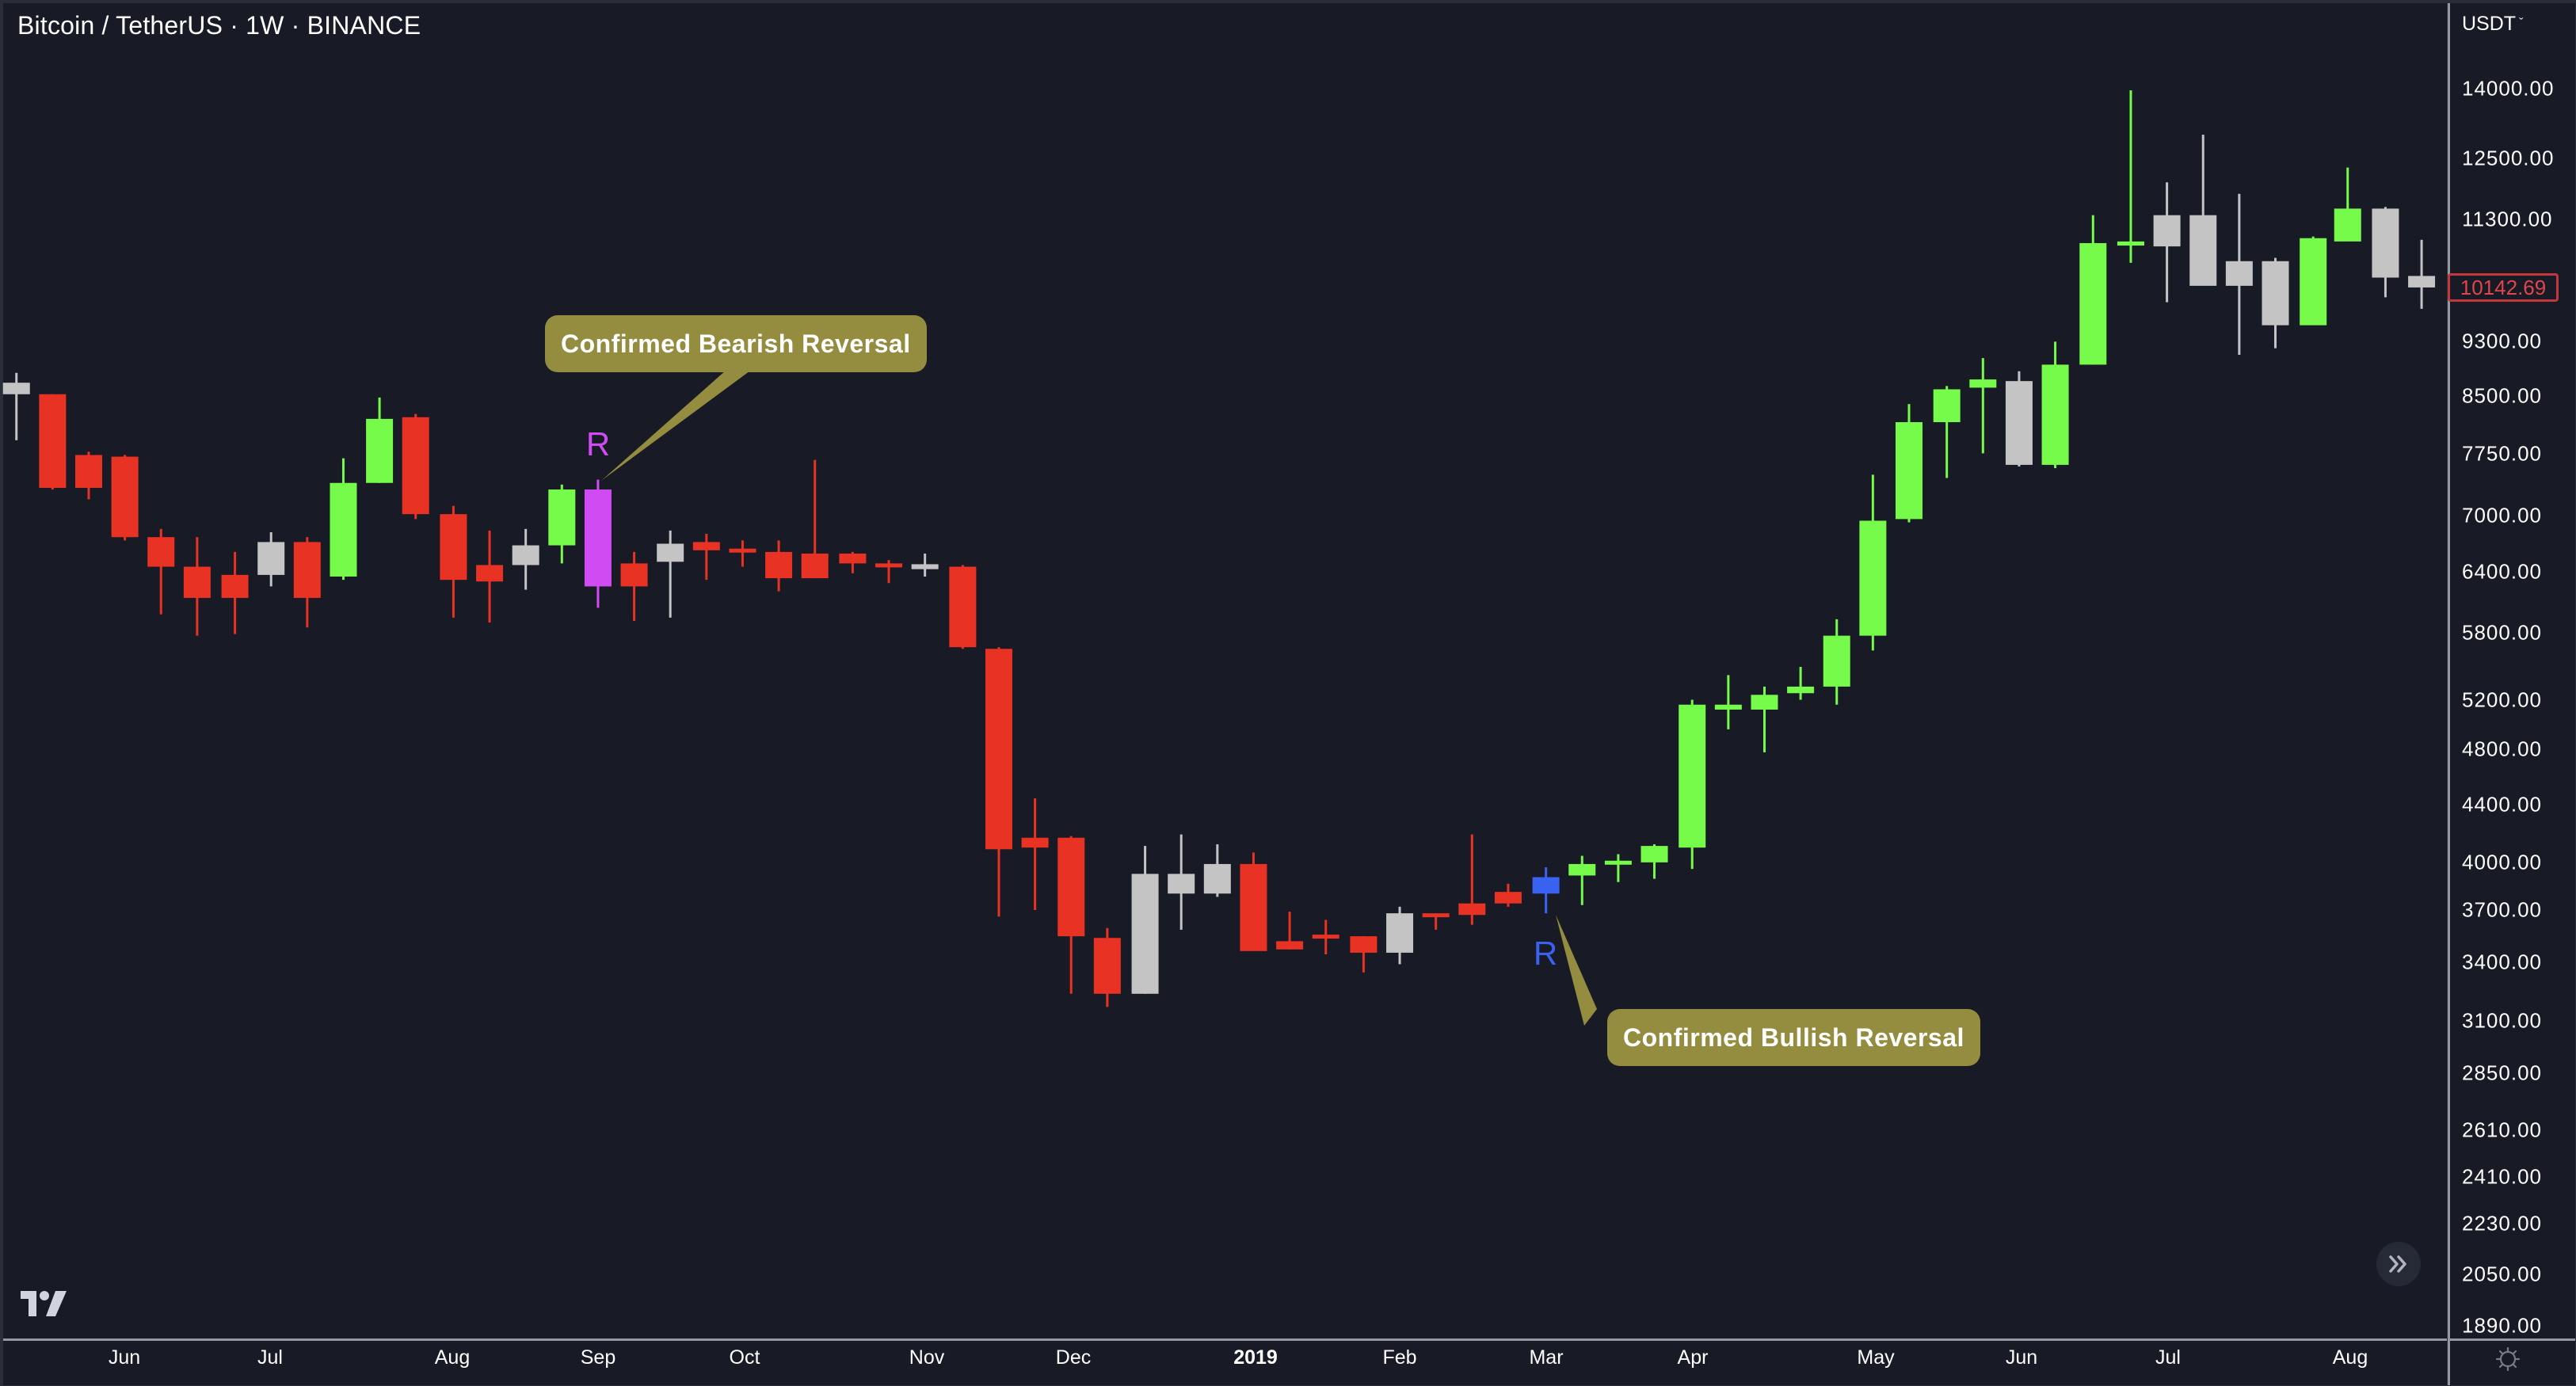  Describe the element at coordinates (2502, 909) in the screenshot. I see `price-tick: 3700.00` at that location.